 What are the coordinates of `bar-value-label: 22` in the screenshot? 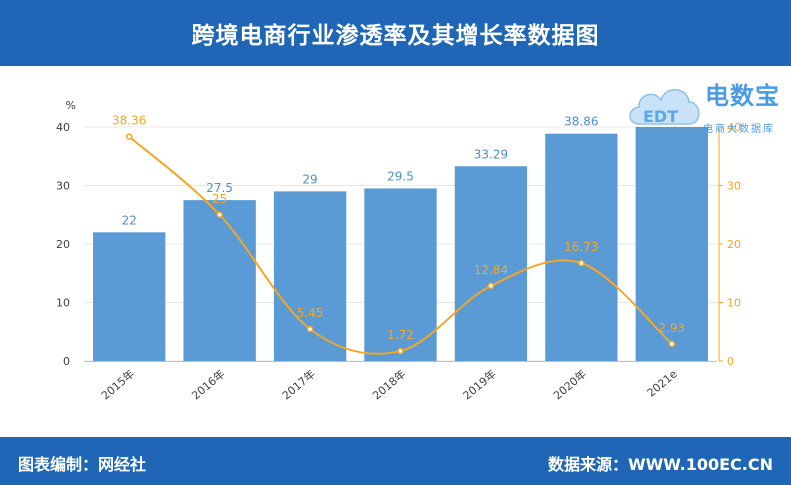 It's located at (129, 220).